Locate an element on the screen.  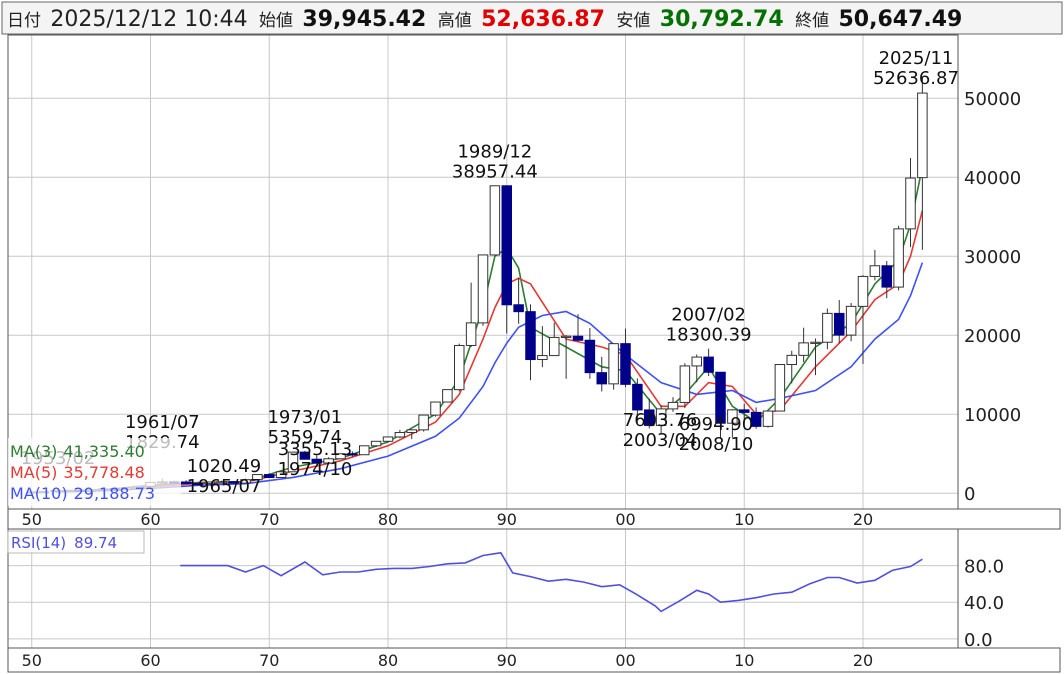
open-value: 39,945.42 is located at coordinates (364, 19).